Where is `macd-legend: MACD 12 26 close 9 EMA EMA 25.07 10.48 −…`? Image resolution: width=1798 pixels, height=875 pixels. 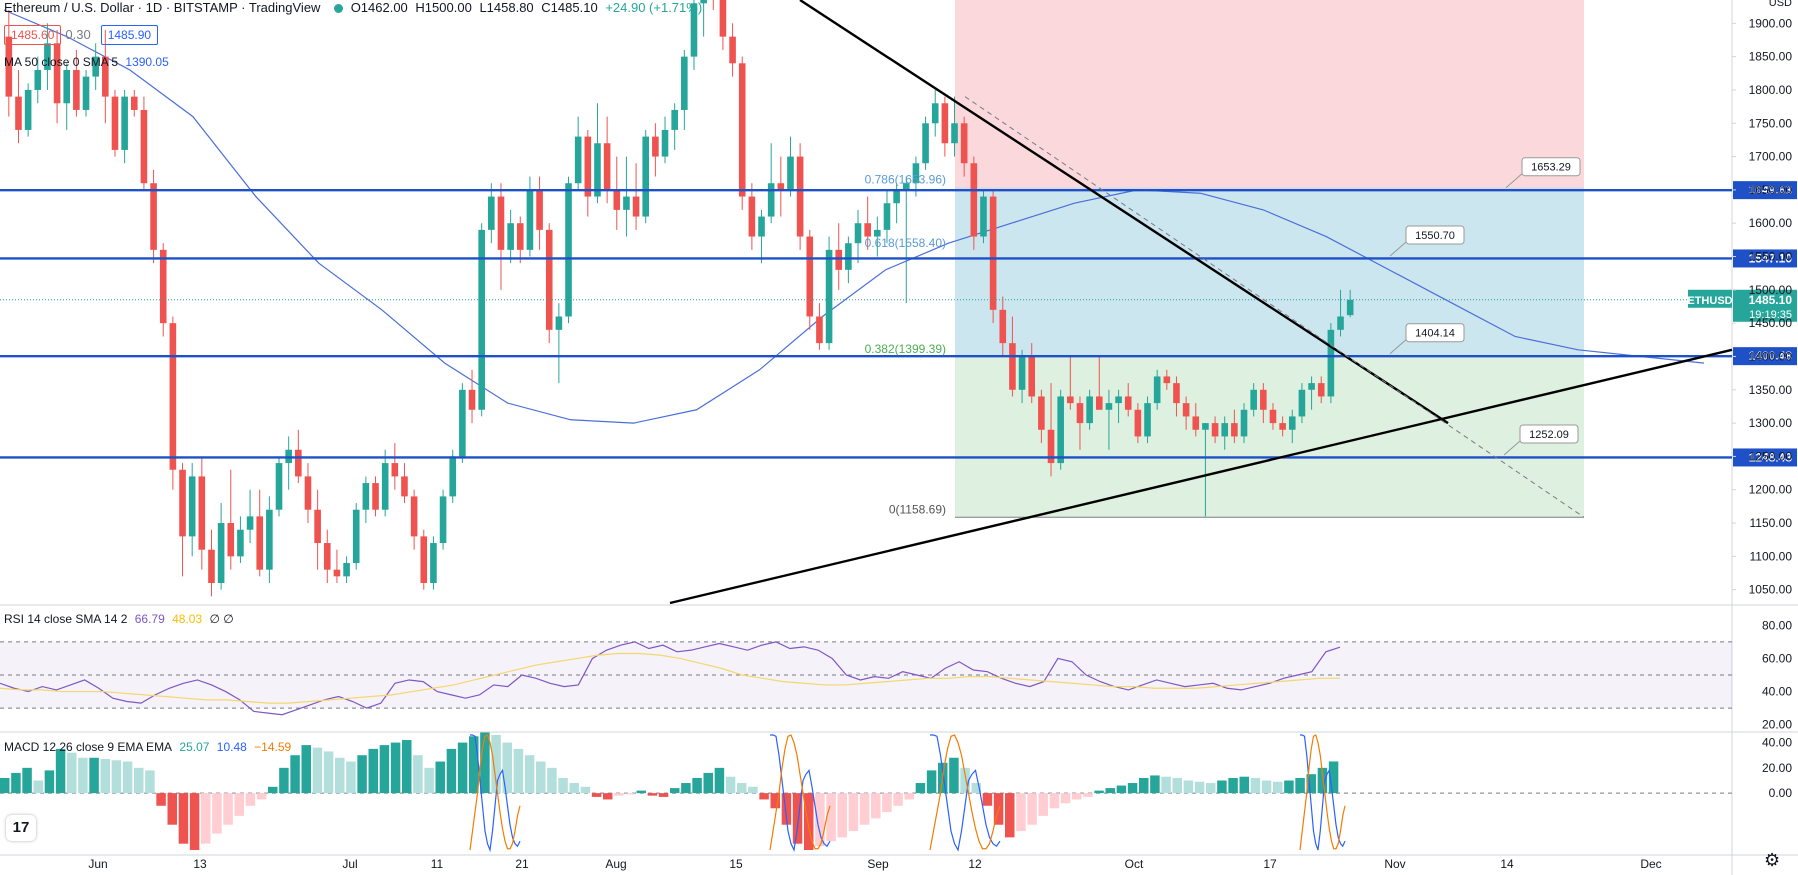
macd-legend: MACD 12 26 close 9 EMA EMA 25.07 10.48 −… is located at coordinates (149, 747).